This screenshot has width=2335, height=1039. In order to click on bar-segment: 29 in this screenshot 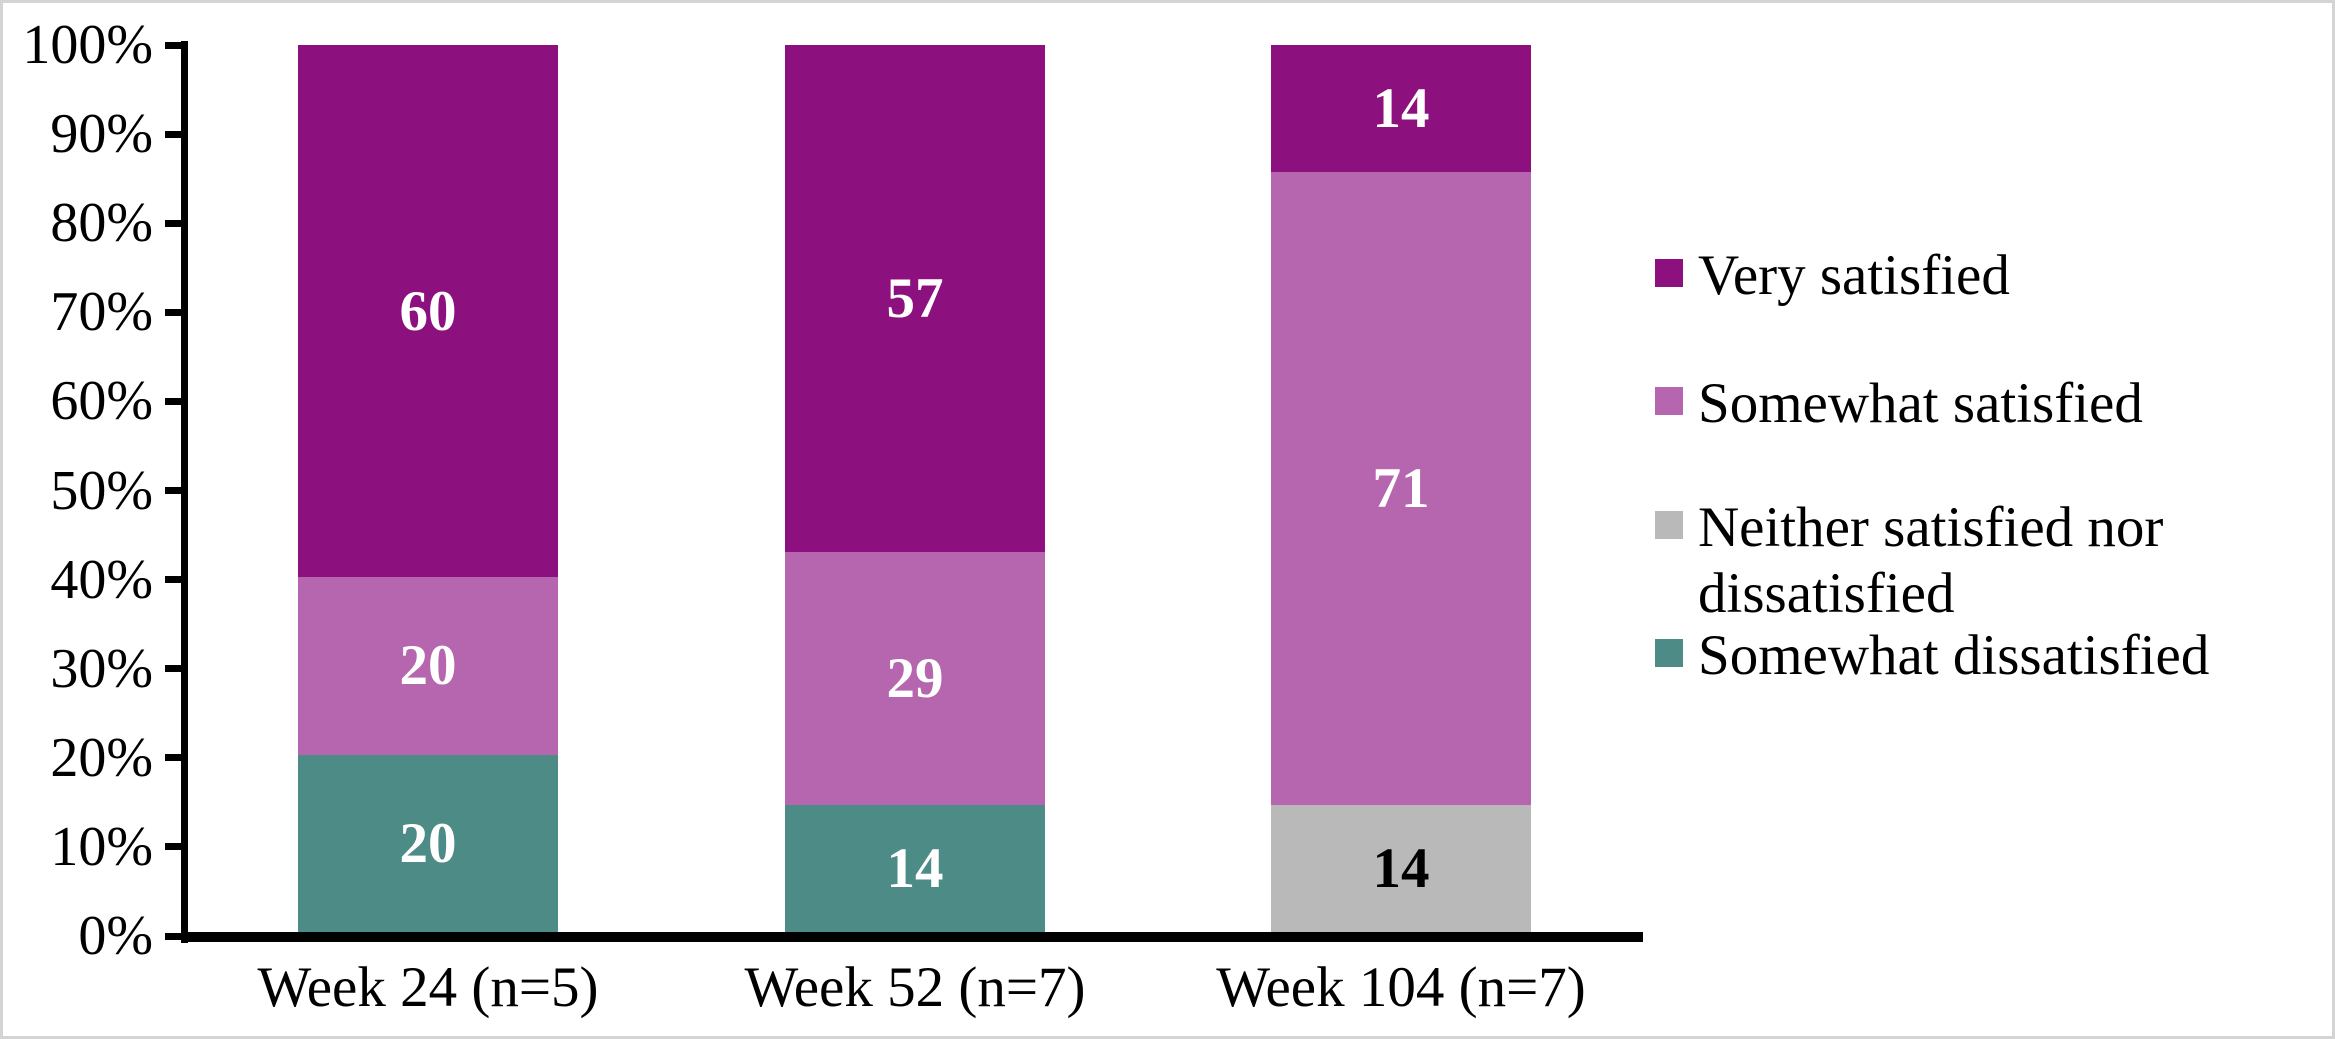, I will do `click(915, 678)`.